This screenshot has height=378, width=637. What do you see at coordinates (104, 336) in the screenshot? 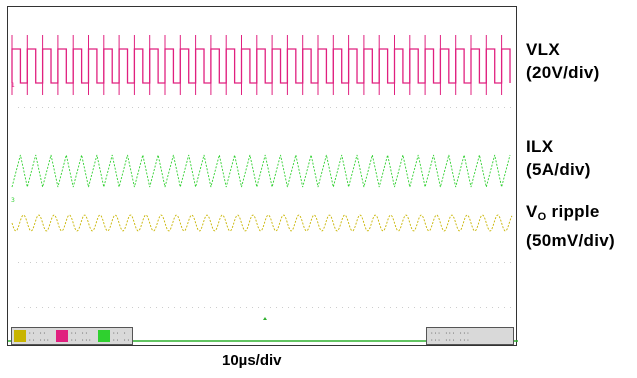
I see `channel-chip-c4` at bounding box center [104, 336].